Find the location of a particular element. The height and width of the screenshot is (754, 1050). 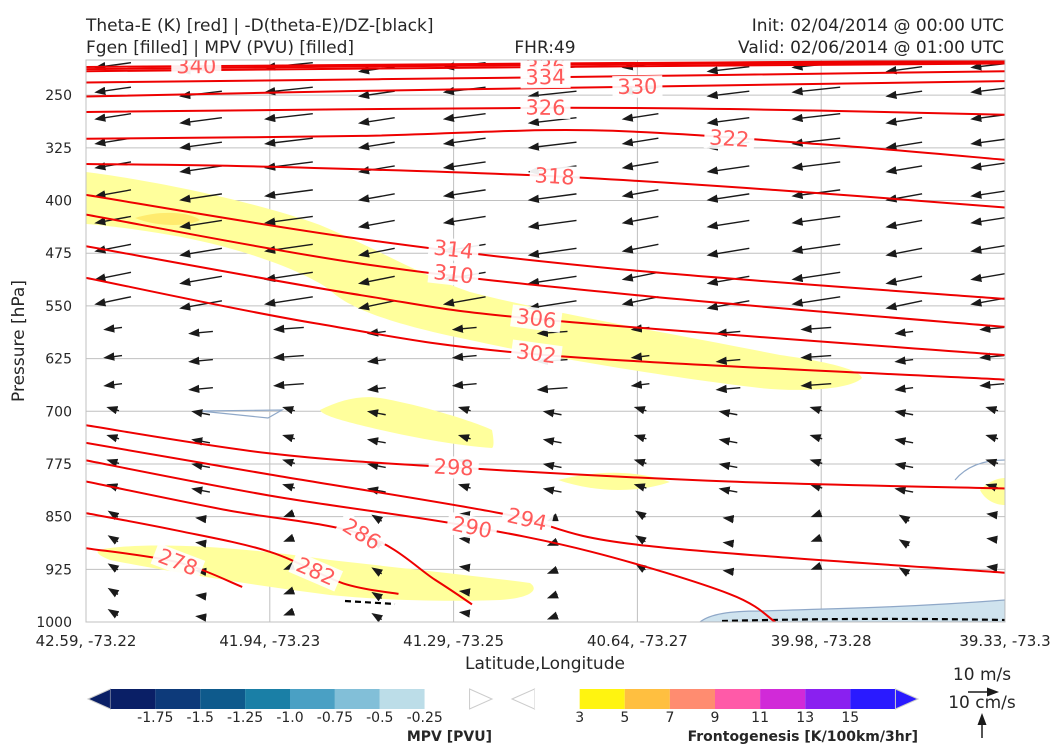

contour-label-306: 306 is located at coordinates (536, 318).